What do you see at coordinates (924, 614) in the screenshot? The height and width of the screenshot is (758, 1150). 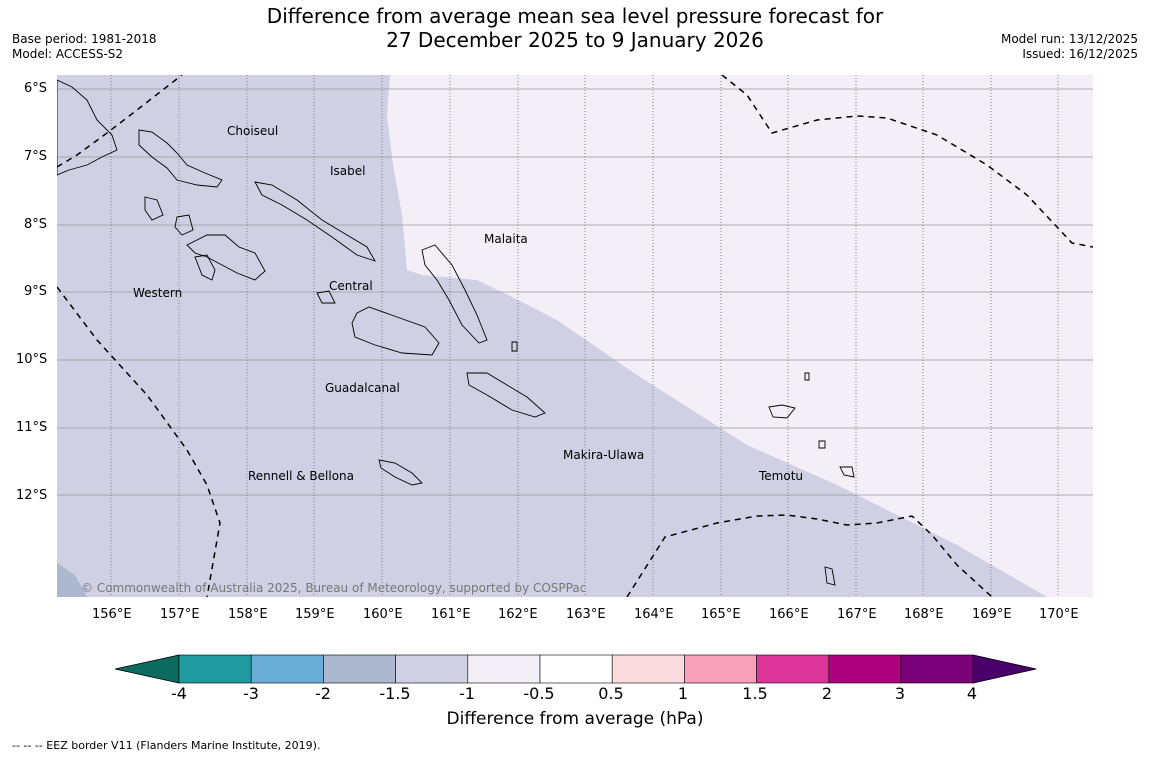 I see `lon-label: 168°E` at bounding box center [924, 614].